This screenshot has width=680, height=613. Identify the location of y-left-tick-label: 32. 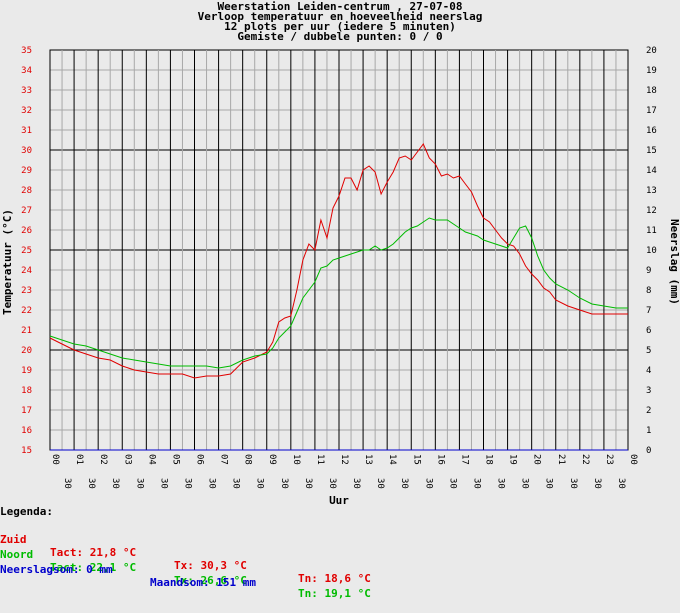
(26, 111).